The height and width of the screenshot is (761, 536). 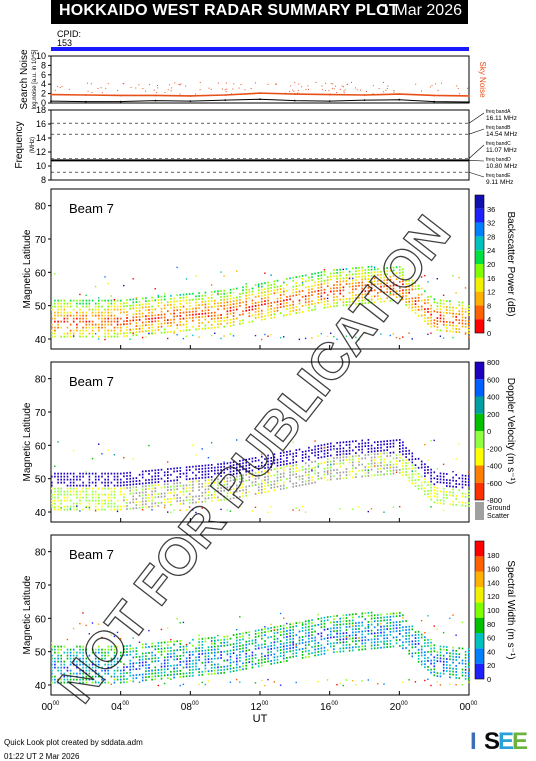 I want to click on noise-point, so click(x=434, y=101).